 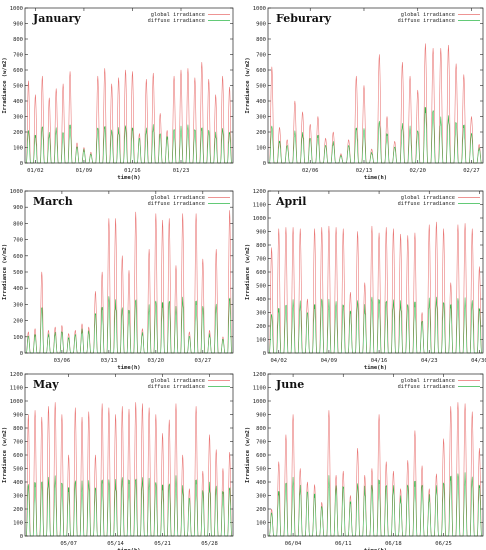 I want to click on x-tick-label: 02/27, so click(x=471, y=171).